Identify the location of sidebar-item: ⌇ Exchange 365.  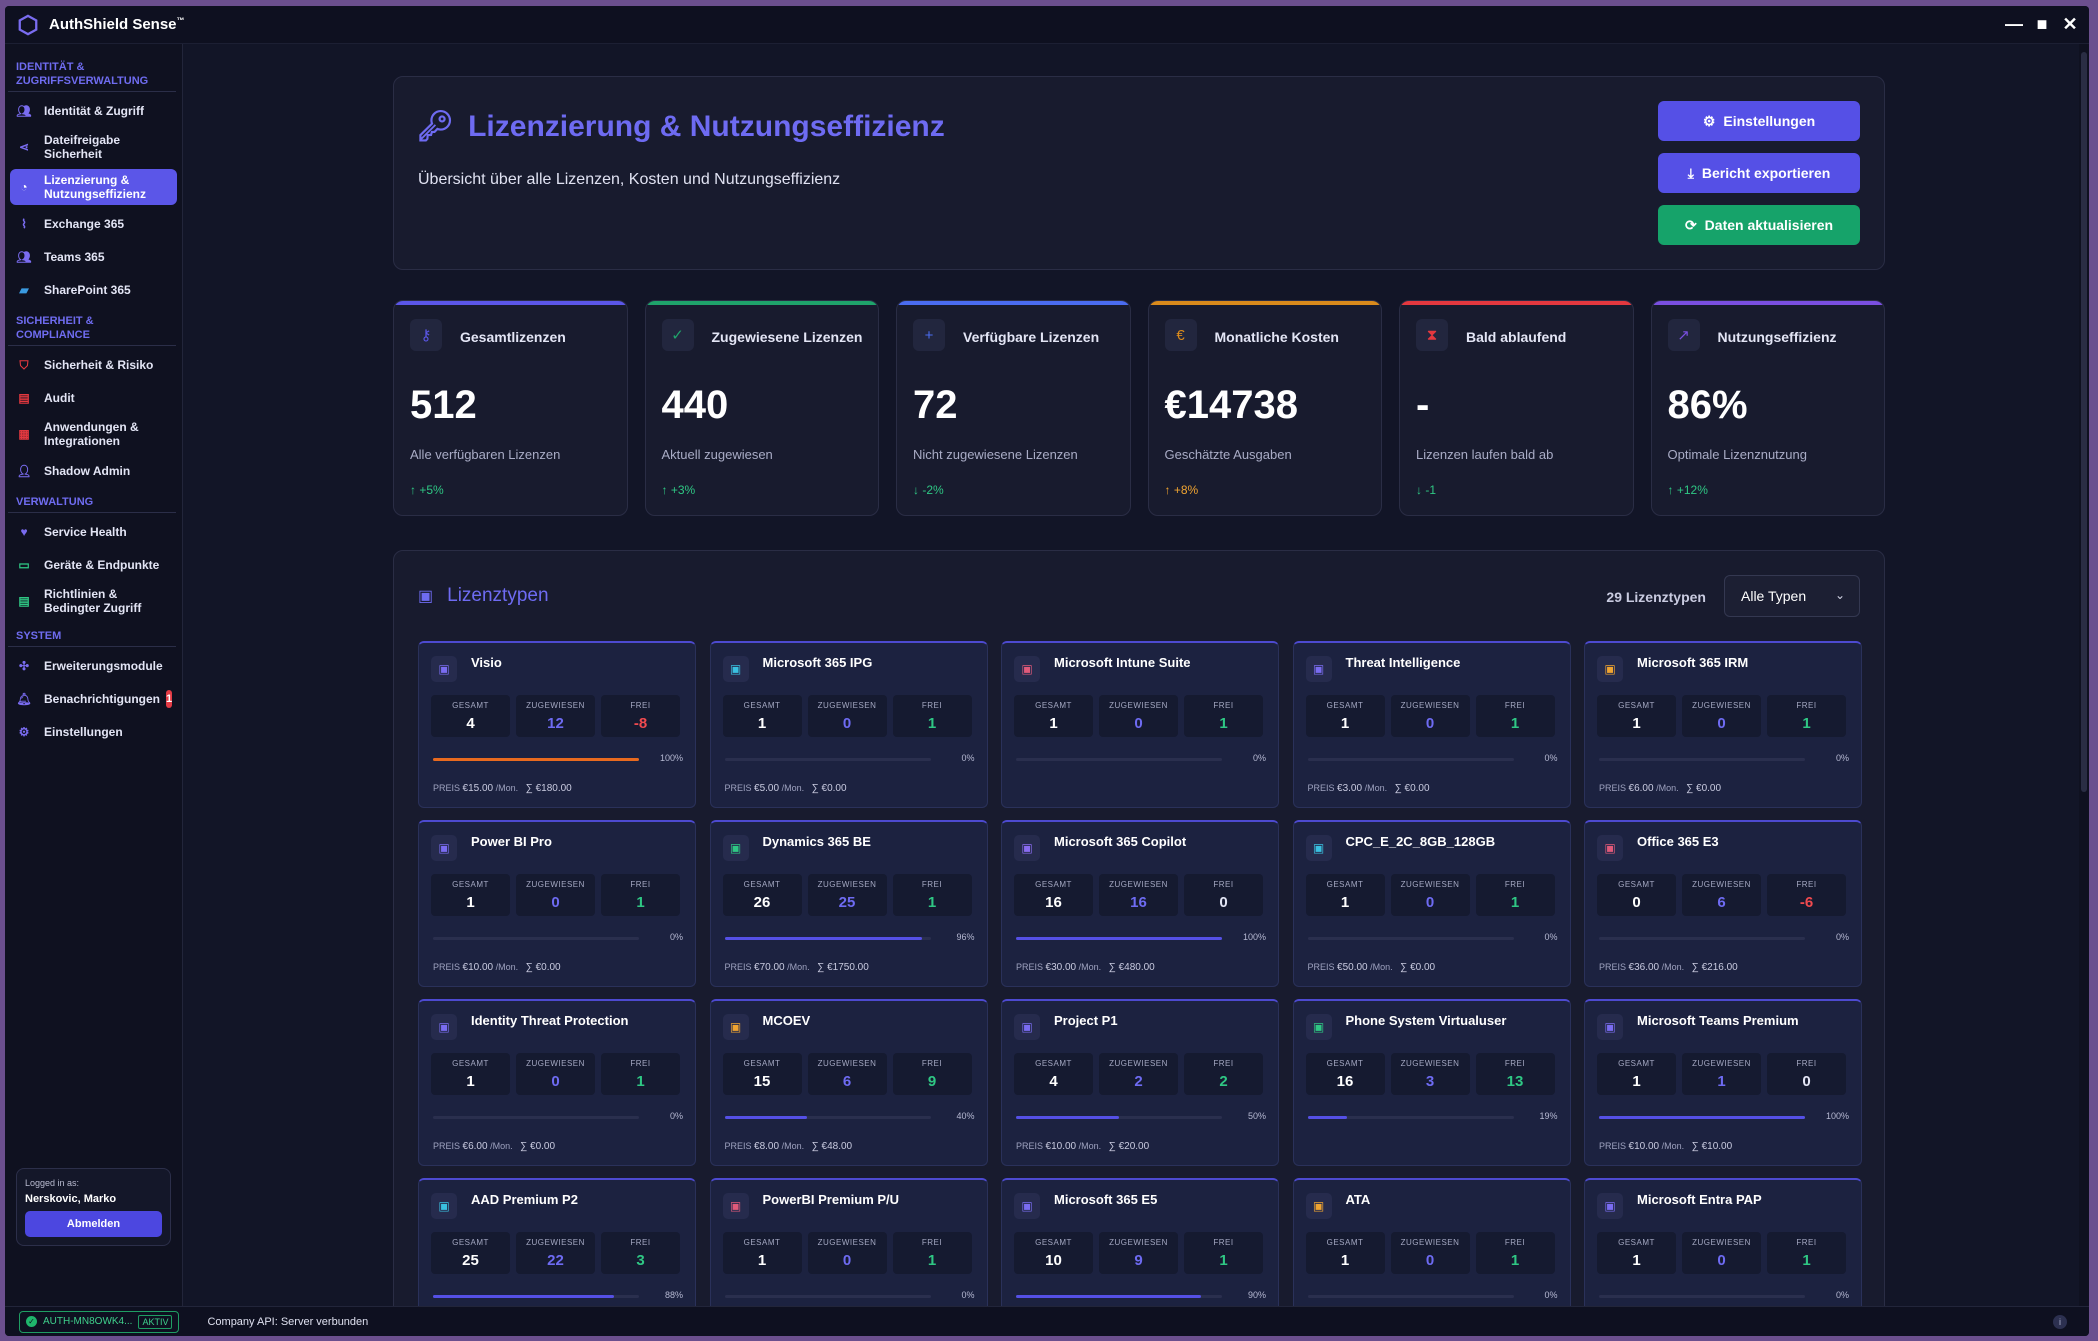
(93, 223).